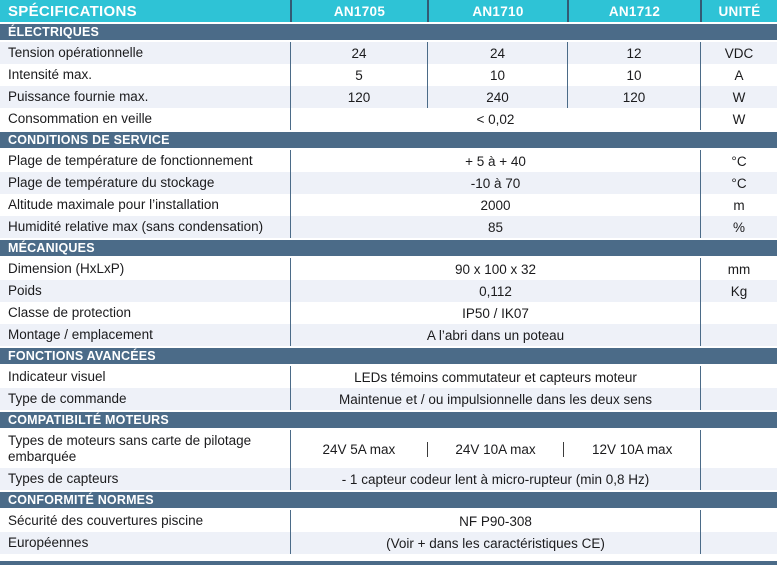 The height and width of the screenshot is (565, 777). I want to click on value-span-cell: (Voir + dans les caractéristiques CE), so click(495, 543).